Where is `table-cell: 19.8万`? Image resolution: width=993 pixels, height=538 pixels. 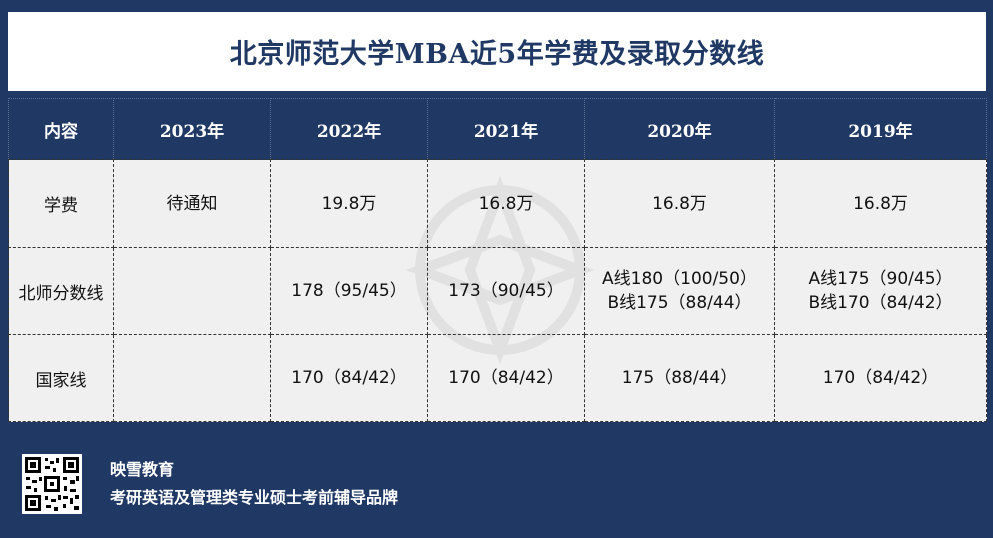
table-cell: 19.8万 is located at coordinates (349, 203).